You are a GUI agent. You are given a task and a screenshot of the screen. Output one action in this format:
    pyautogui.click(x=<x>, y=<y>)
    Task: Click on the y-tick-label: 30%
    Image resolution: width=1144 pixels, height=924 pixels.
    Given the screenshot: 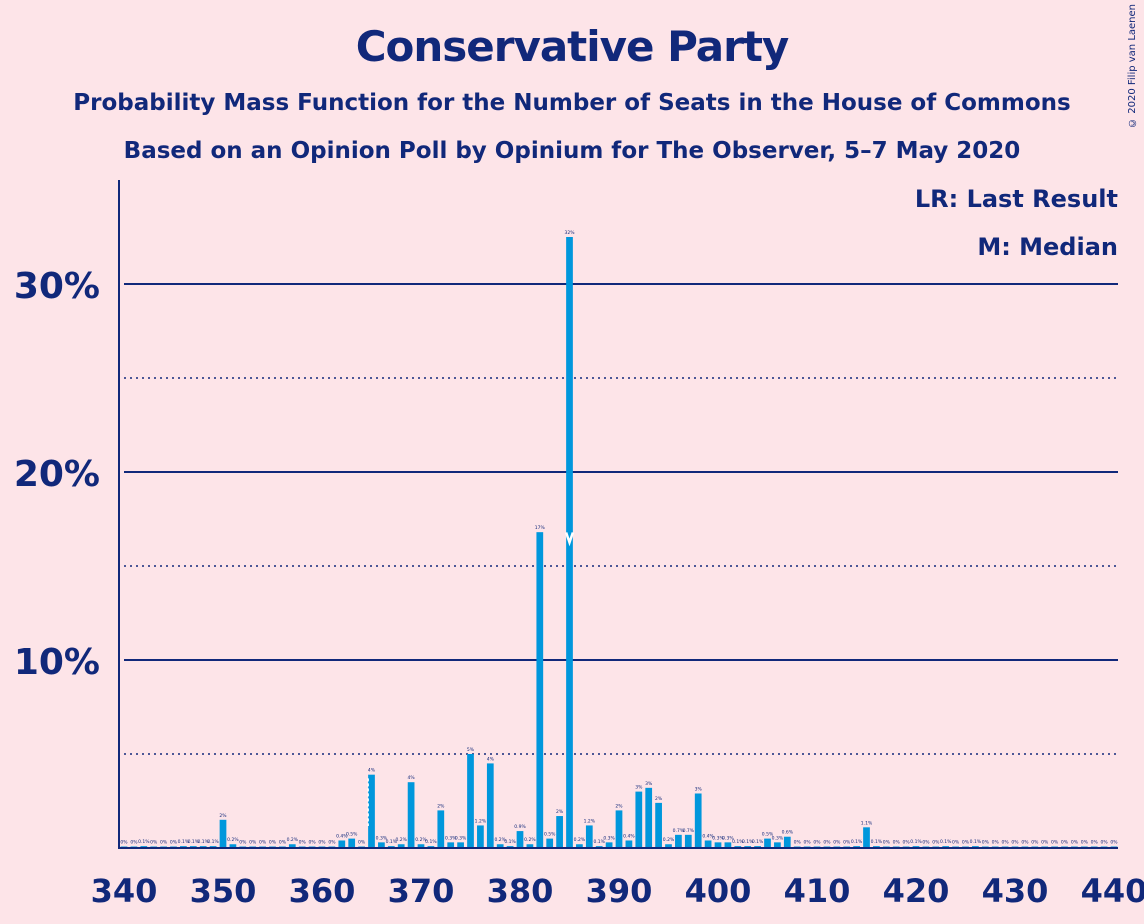 What is the action you would take?
    pyautogui.click(x=57, y=286)
    